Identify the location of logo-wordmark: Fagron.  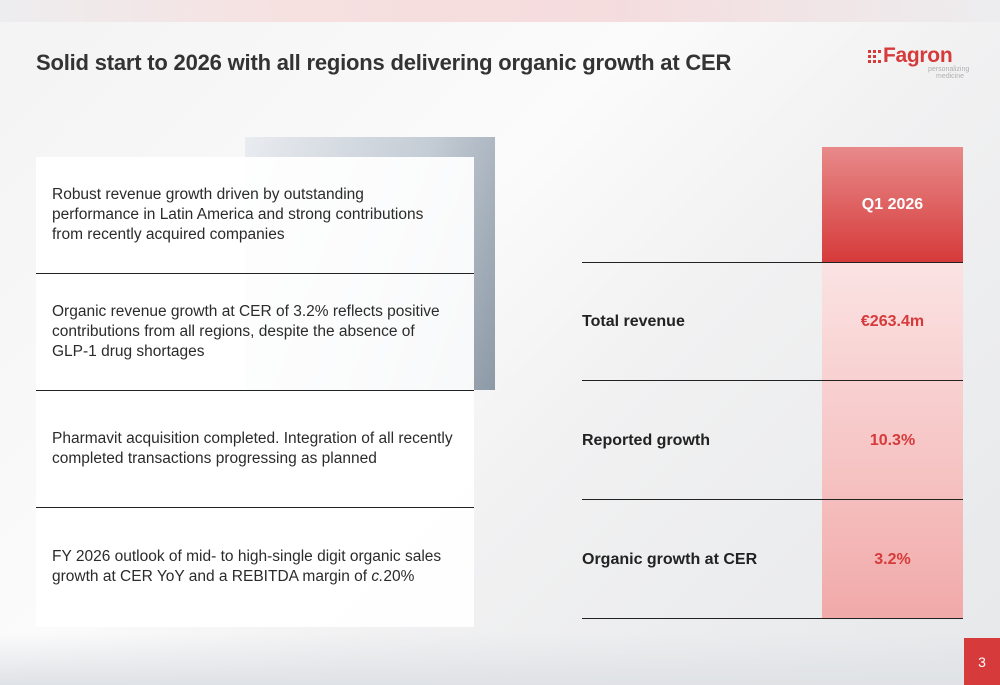
(918, 55).